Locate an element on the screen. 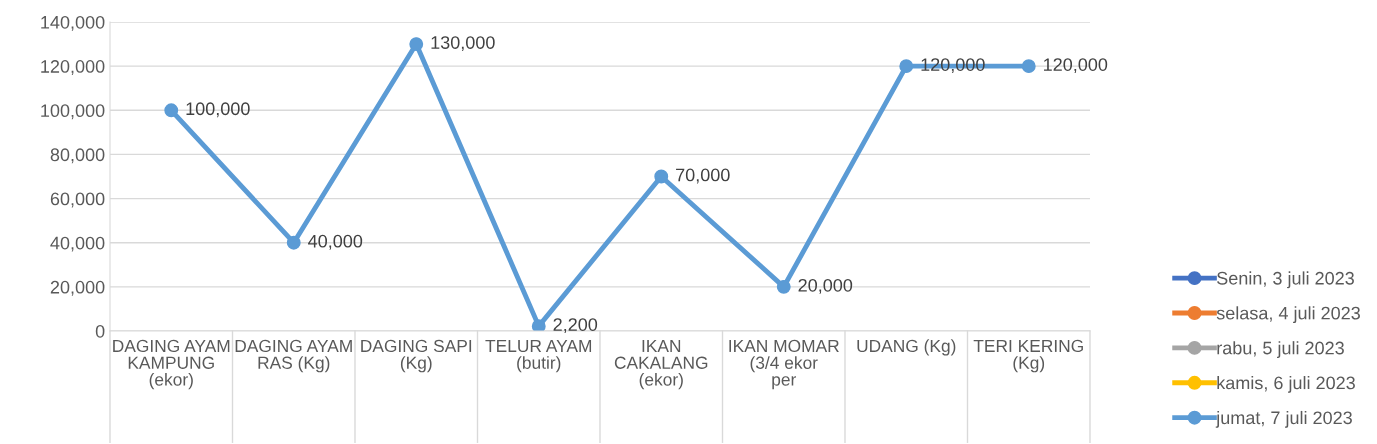  y-tick-label: 140,000 is located at coordinates (73, 23).